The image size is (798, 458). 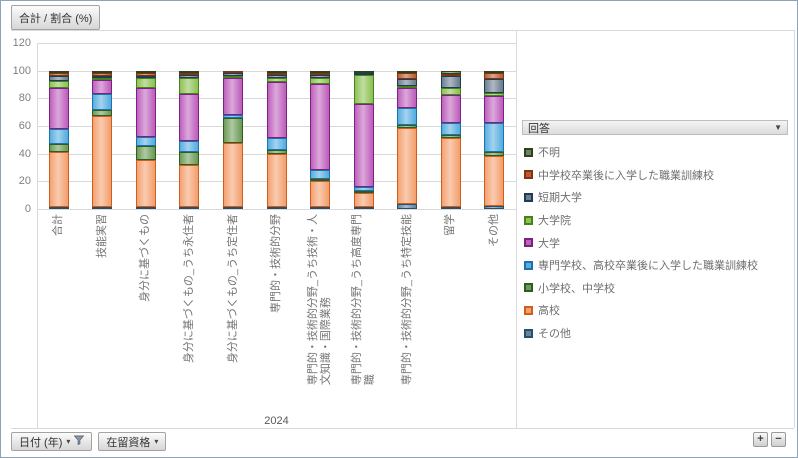 What do you see at coordinates (101, 236) in the screenshot?
I see `x-axis-category-label: 技能実習` at bounding box center [101, 236].